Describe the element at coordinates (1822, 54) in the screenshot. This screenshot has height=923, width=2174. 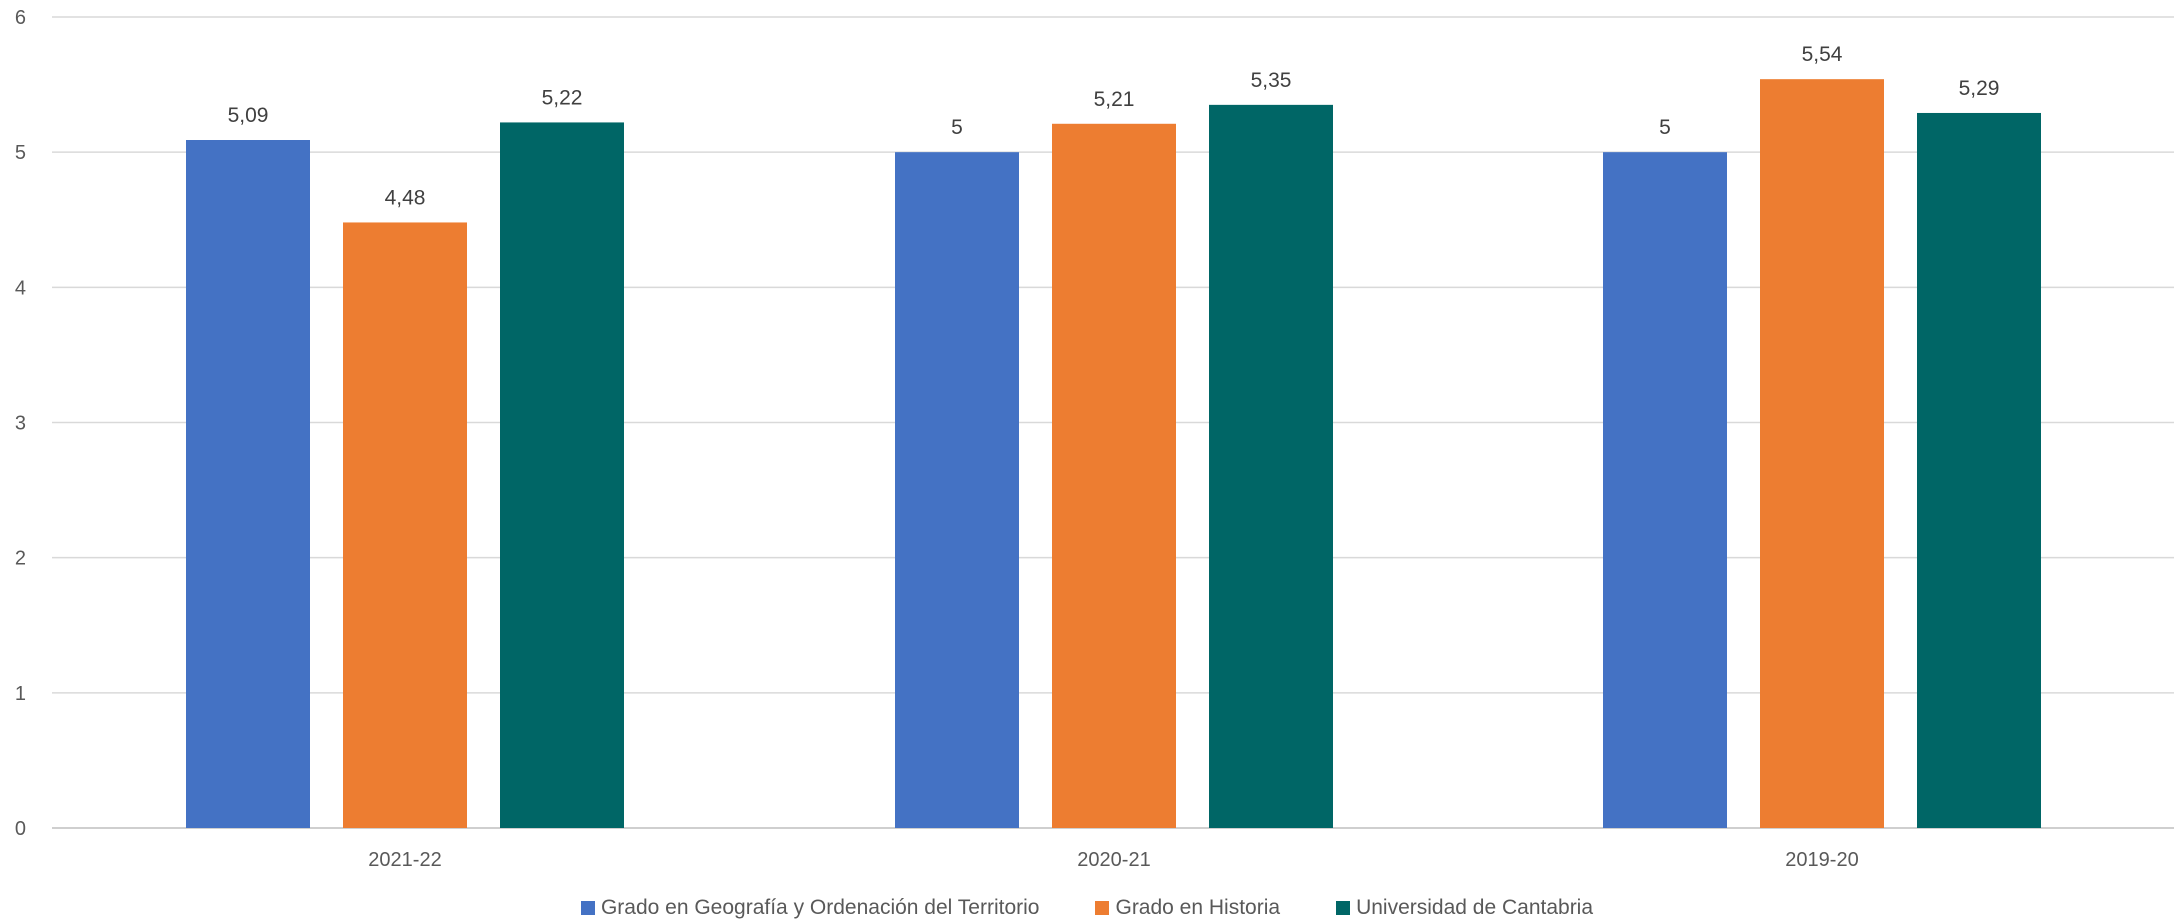
I see `data-label: 5,54` at that location.